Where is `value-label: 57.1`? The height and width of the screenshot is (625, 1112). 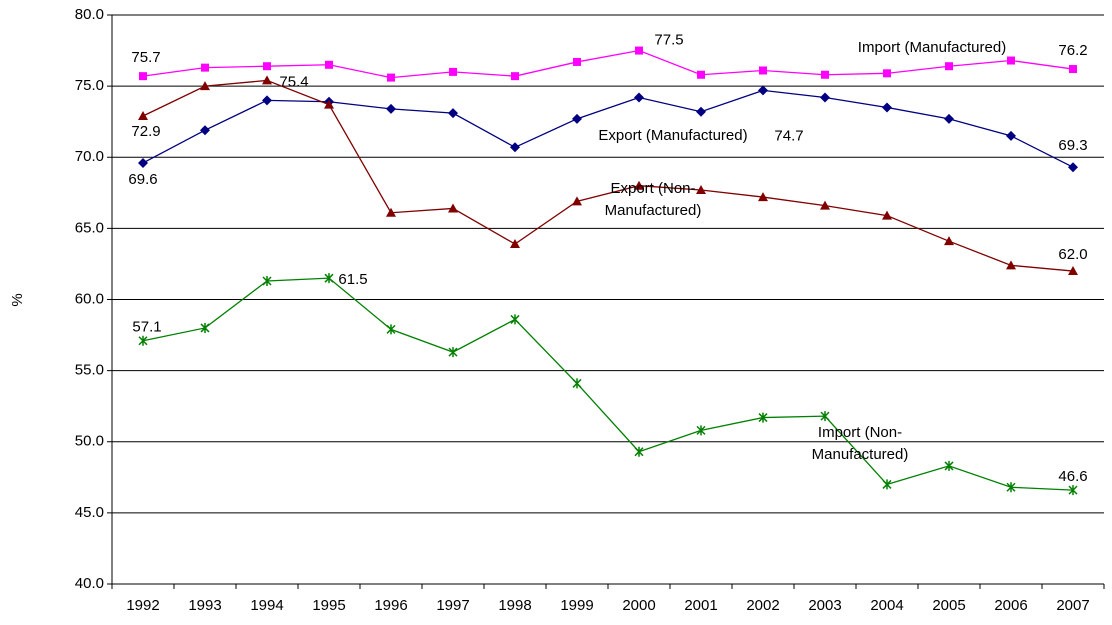
value-label: 57.1 is located at coordinates (146, 327).